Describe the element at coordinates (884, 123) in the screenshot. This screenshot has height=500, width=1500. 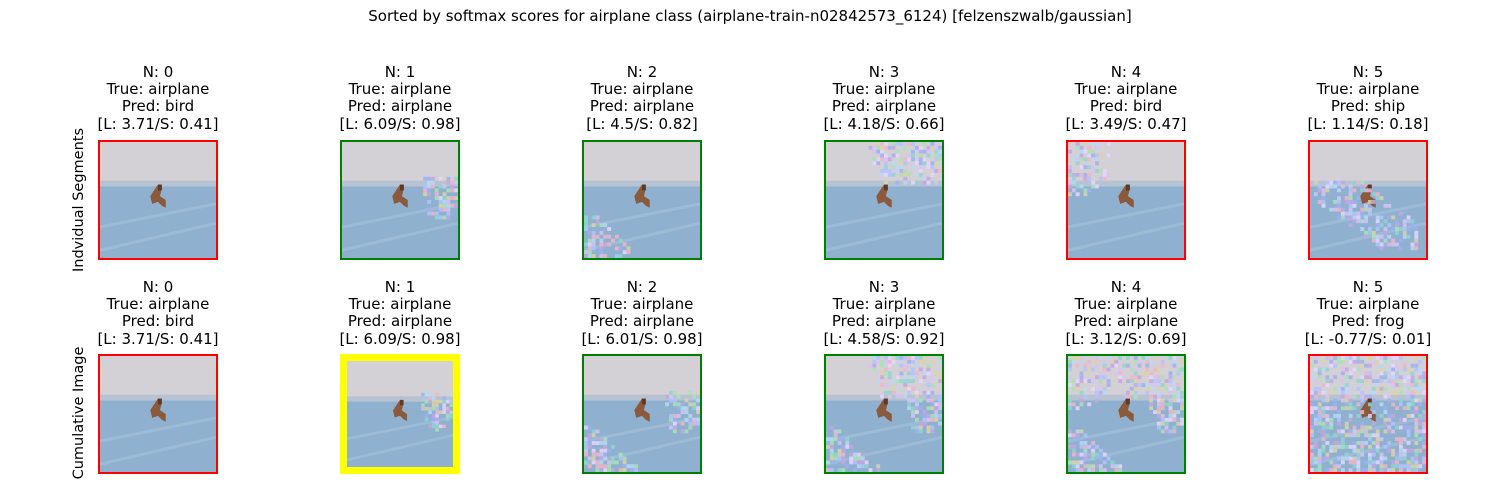
I see `panel-title-score: [L: 4.18/S: 0.66]` at that location.